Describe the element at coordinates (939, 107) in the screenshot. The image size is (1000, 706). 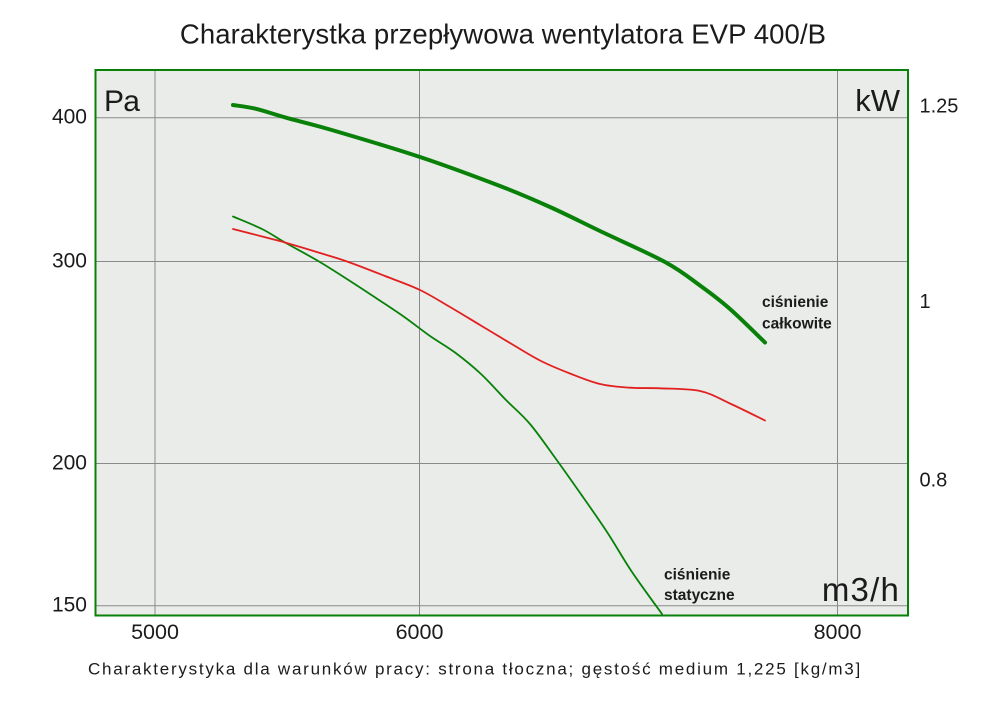
I see `svg-text: 1.25` at that location.